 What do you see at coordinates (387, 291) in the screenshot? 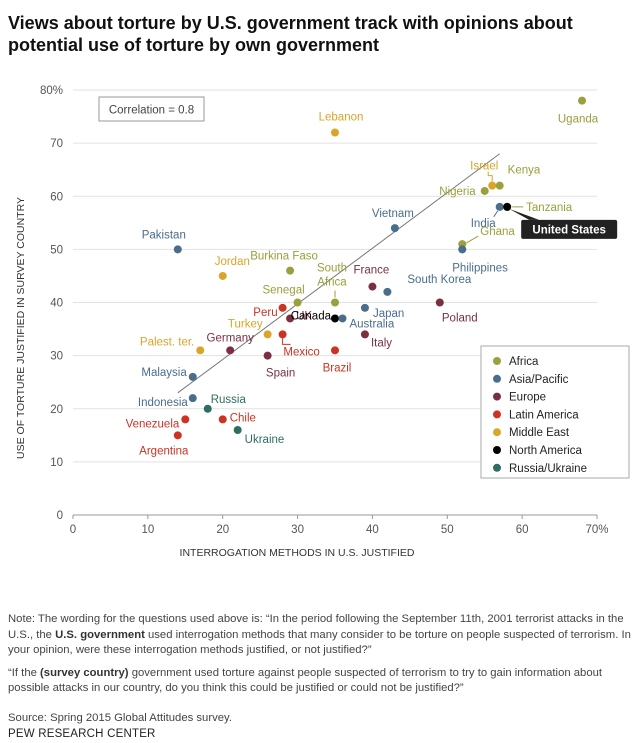
I see `point-south-korea` at bounding box center [387, 291].